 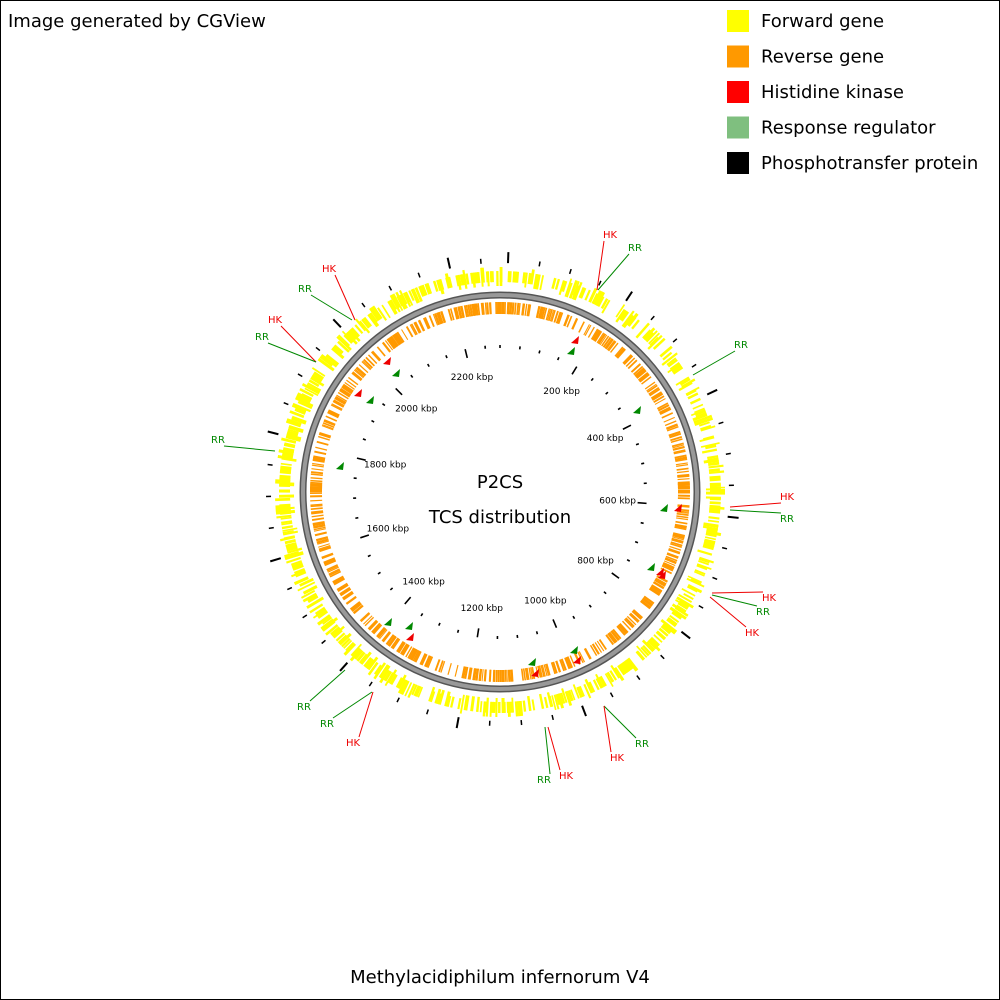 What do you see at coordinates (396, 373) in the screenshot?
I see `tcs-marker` at bounding box center [396, 373].